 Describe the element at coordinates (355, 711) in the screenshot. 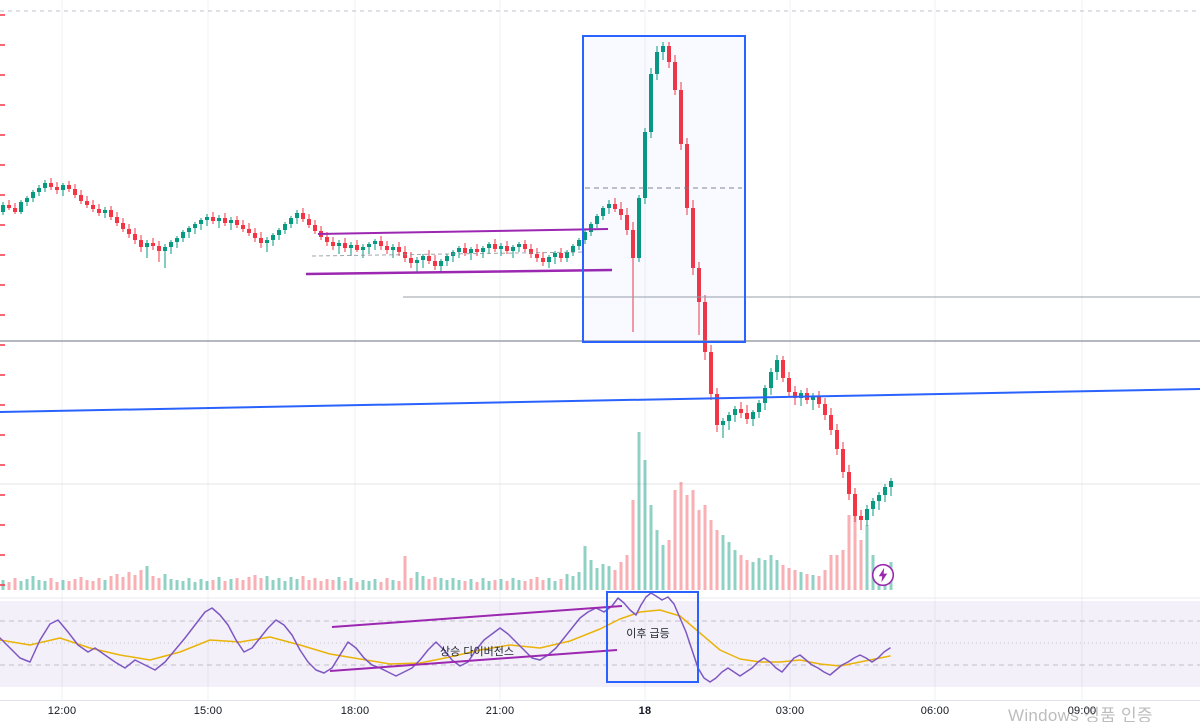

I see `time-axis-label: 18:00` at that location.